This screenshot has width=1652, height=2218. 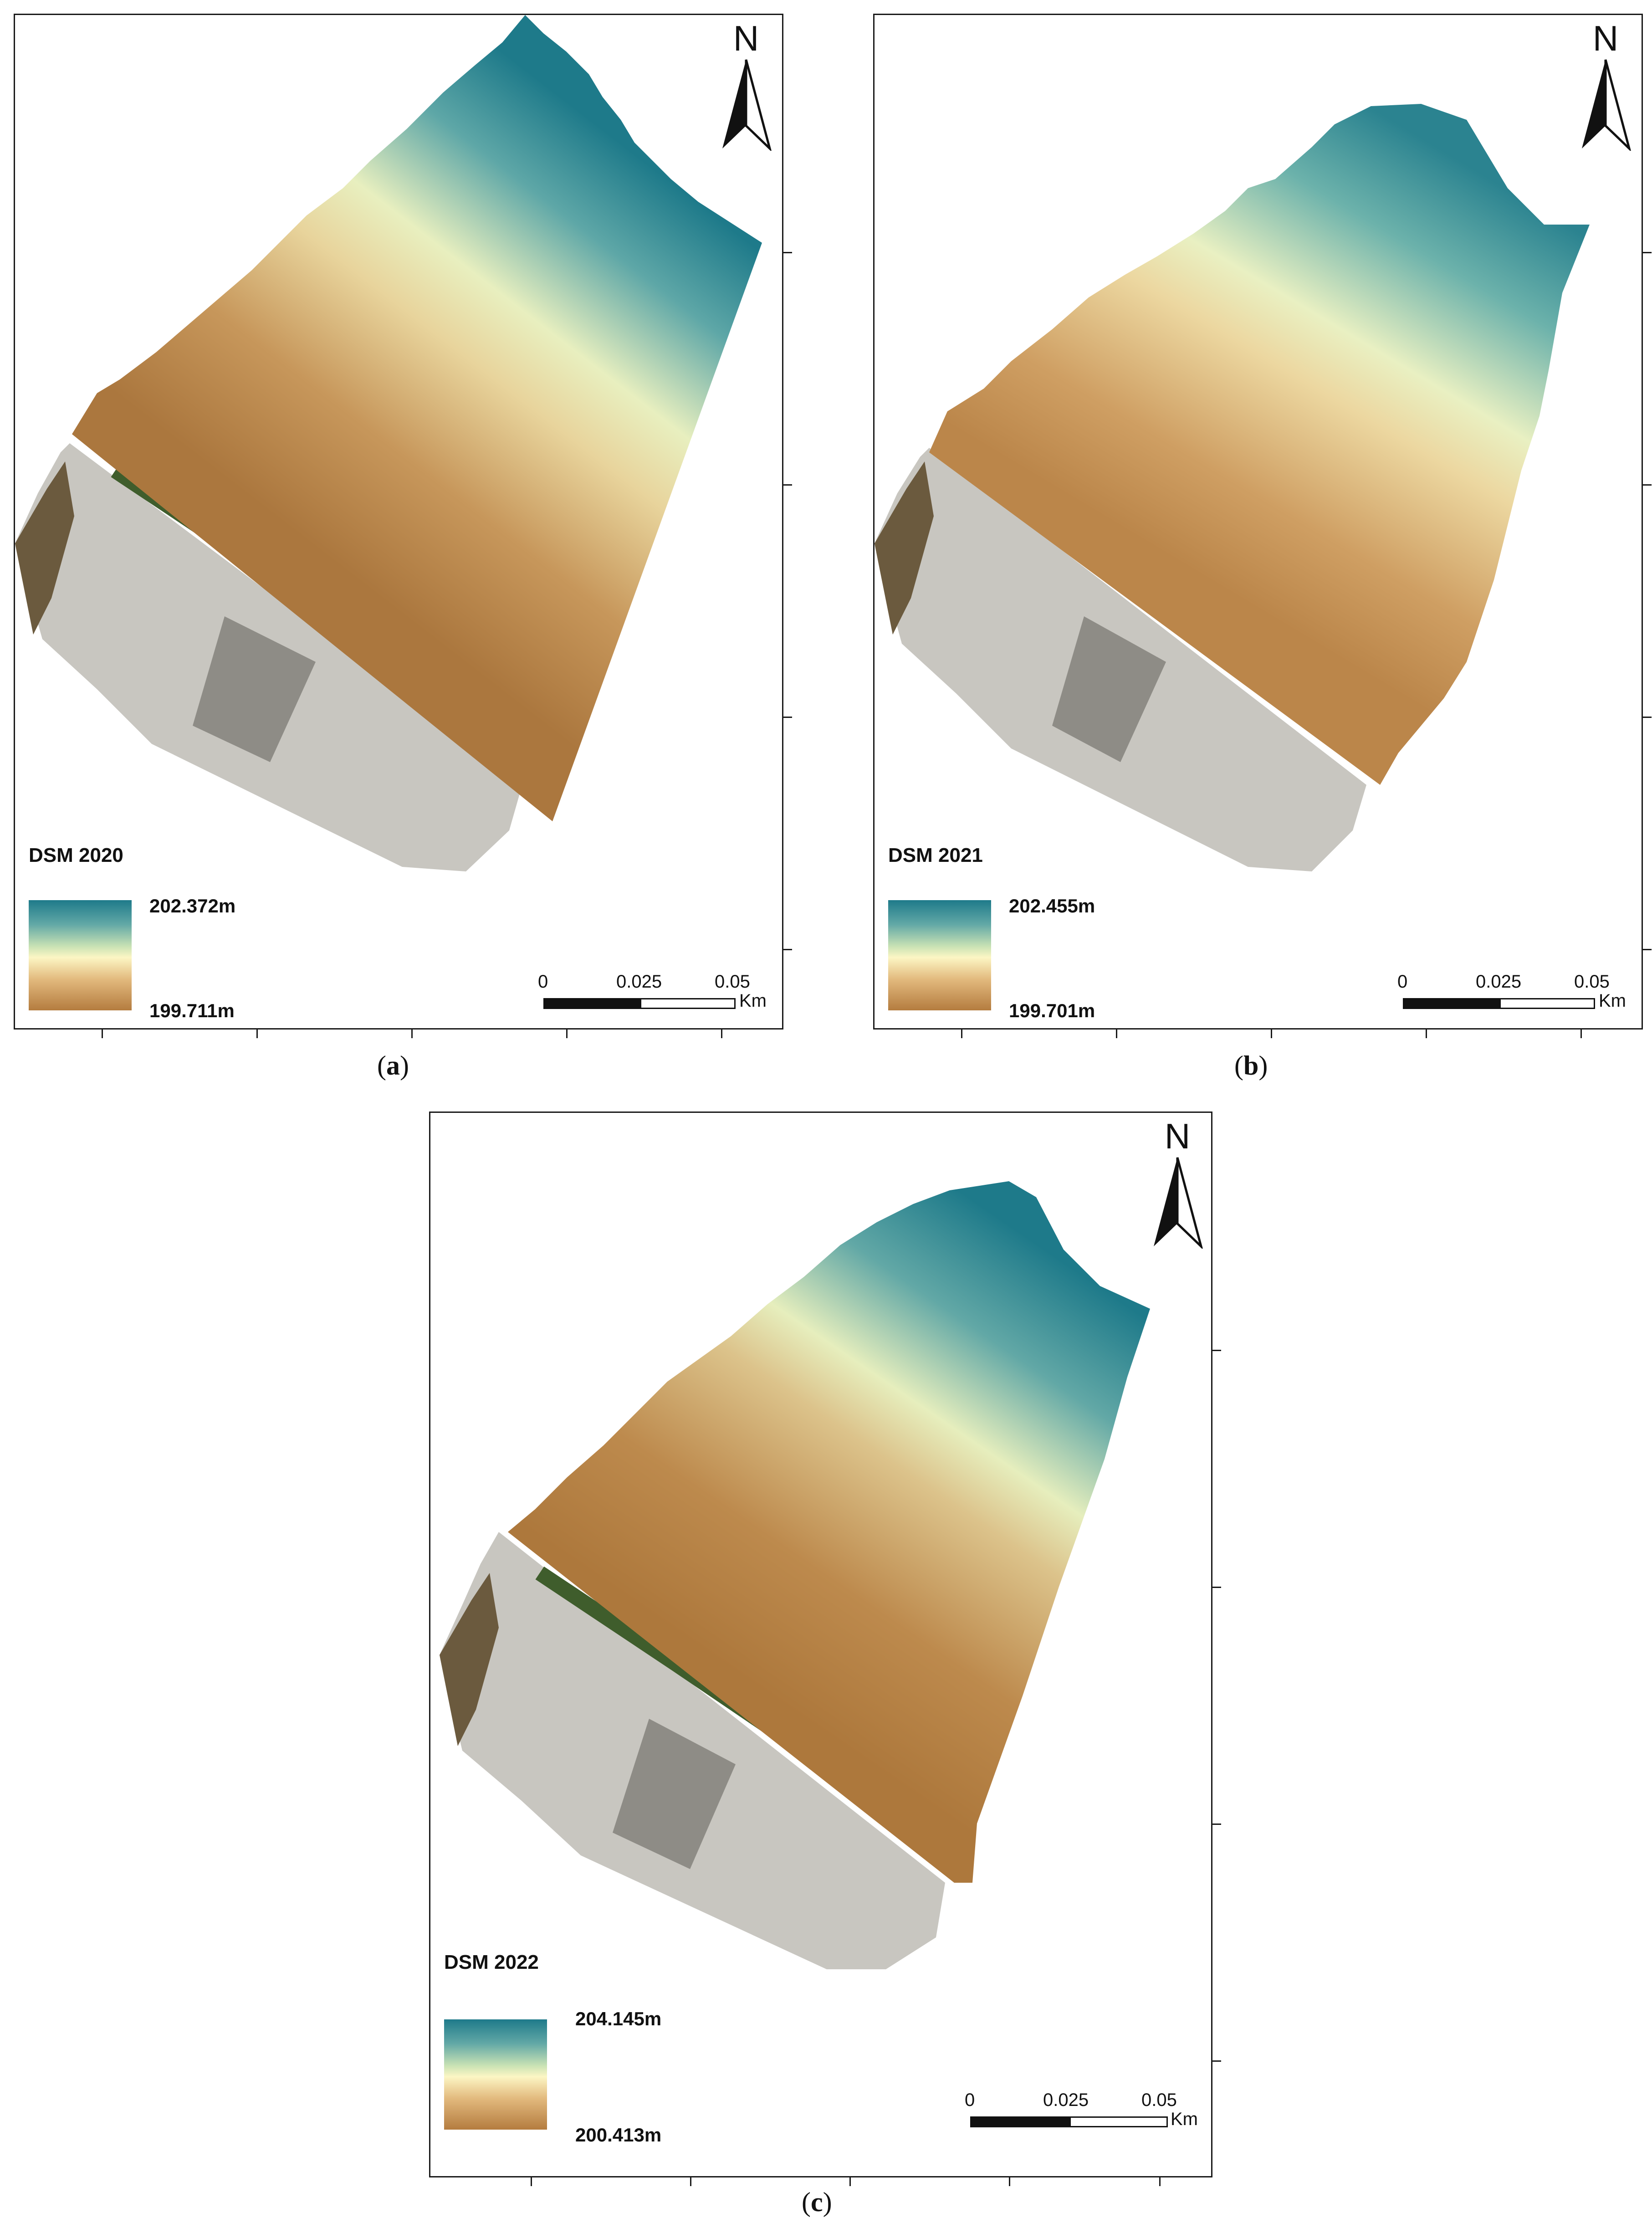 What do you see at coordinates (1260, 444) in the screenshot?
I see `dsm-surface-b` at bounding box center [1260, 444].